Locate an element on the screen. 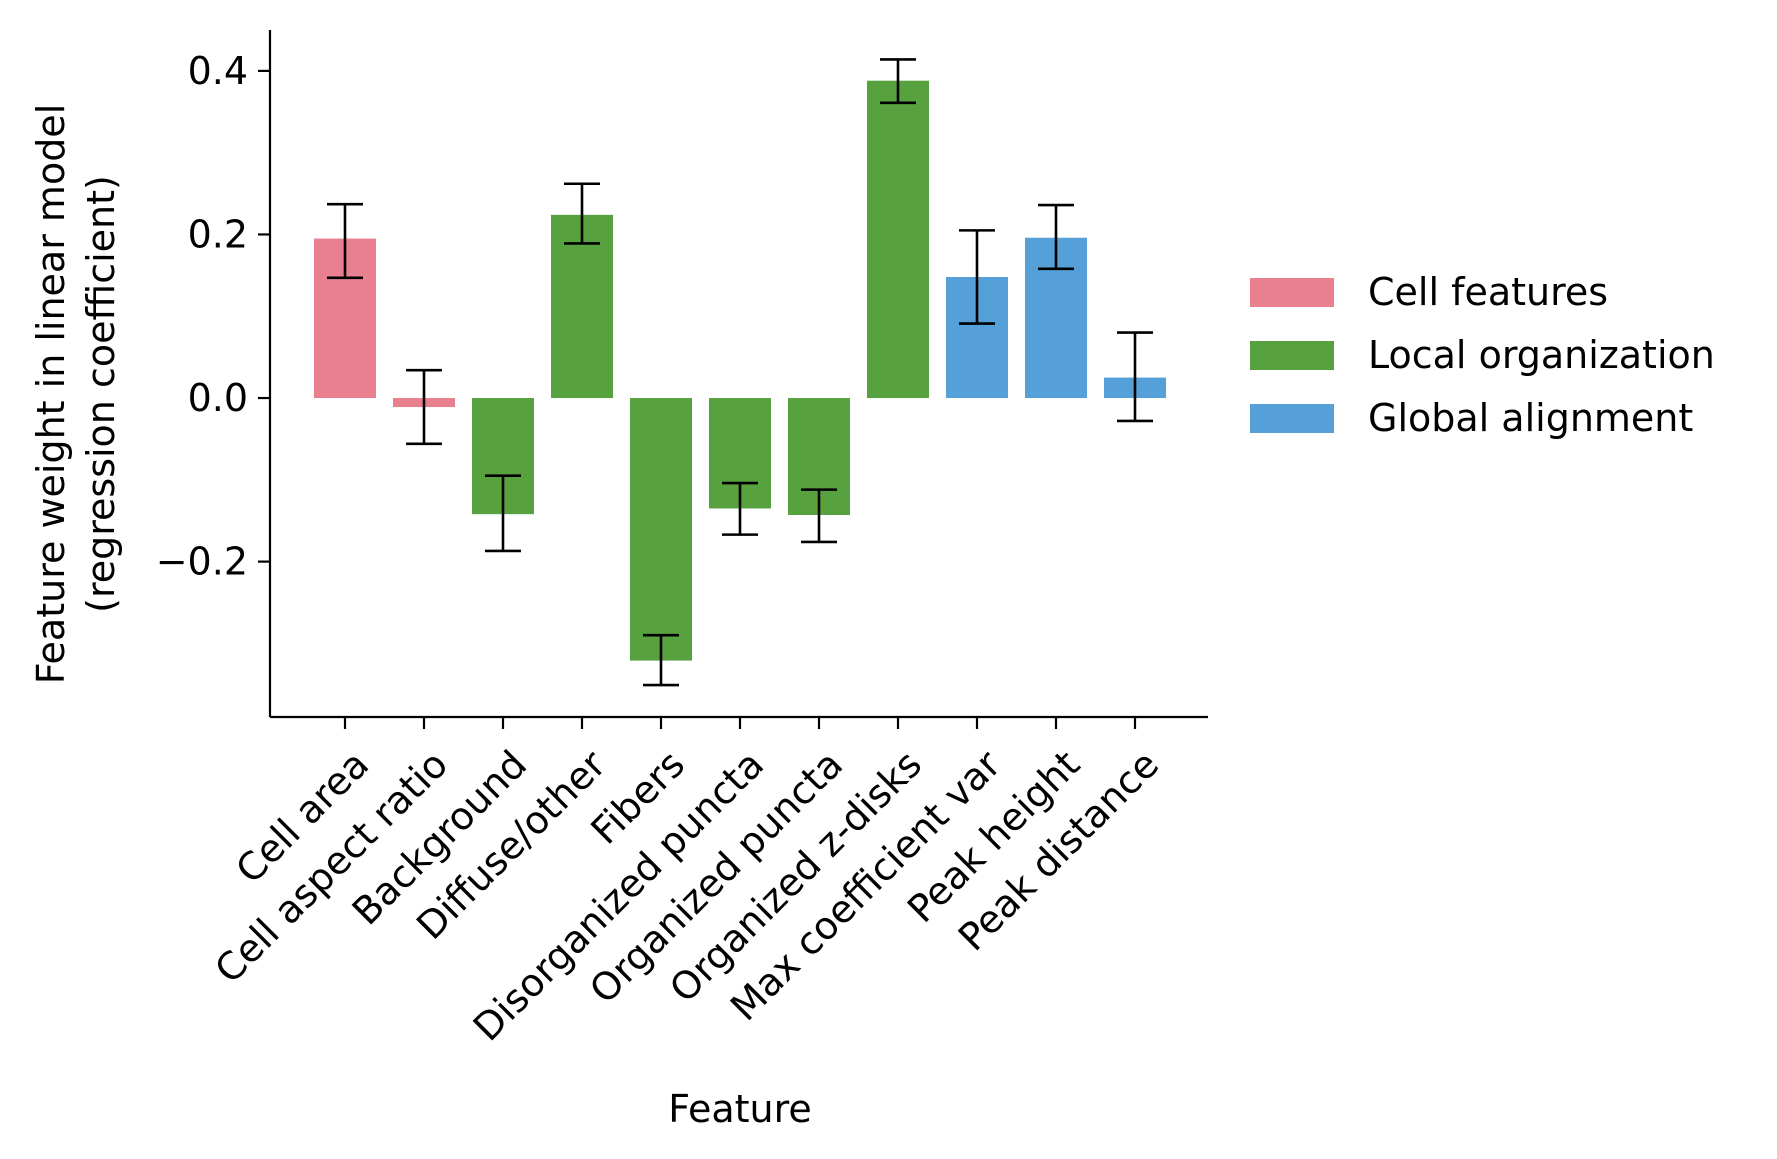 The width and height of the screenshot is (1777, 1159). y-axis-label-line2: (regression coefficient) is located at coordinates (101, 394).